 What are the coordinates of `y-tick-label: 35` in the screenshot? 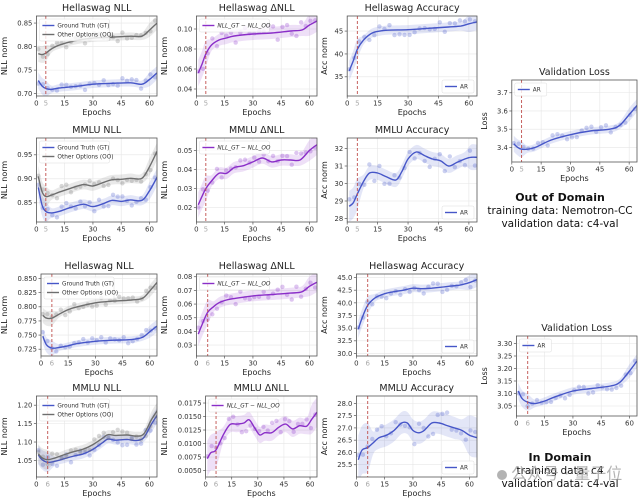 It's located at (339, 77).